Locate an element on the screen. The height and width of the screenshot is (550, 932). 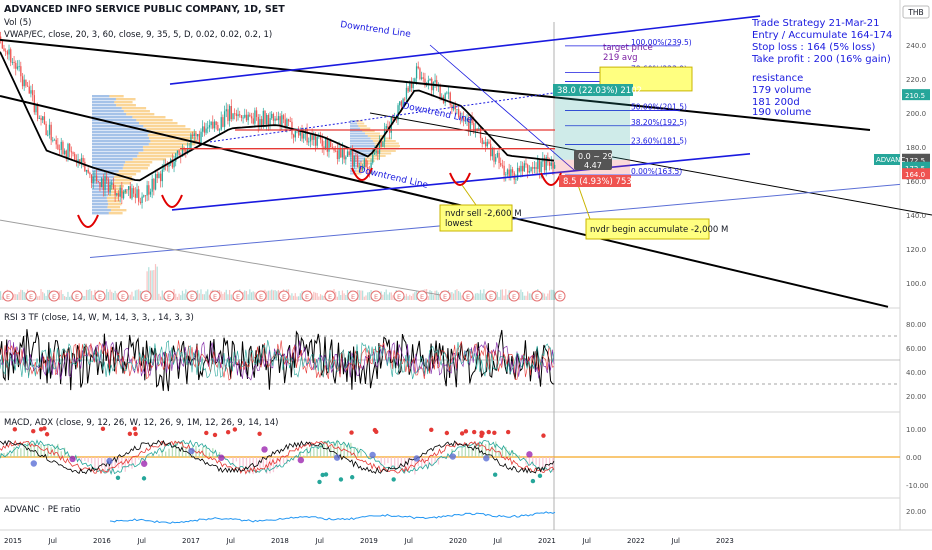
rsi-tick-label: 40.00 is located at coordinates (916, 373).